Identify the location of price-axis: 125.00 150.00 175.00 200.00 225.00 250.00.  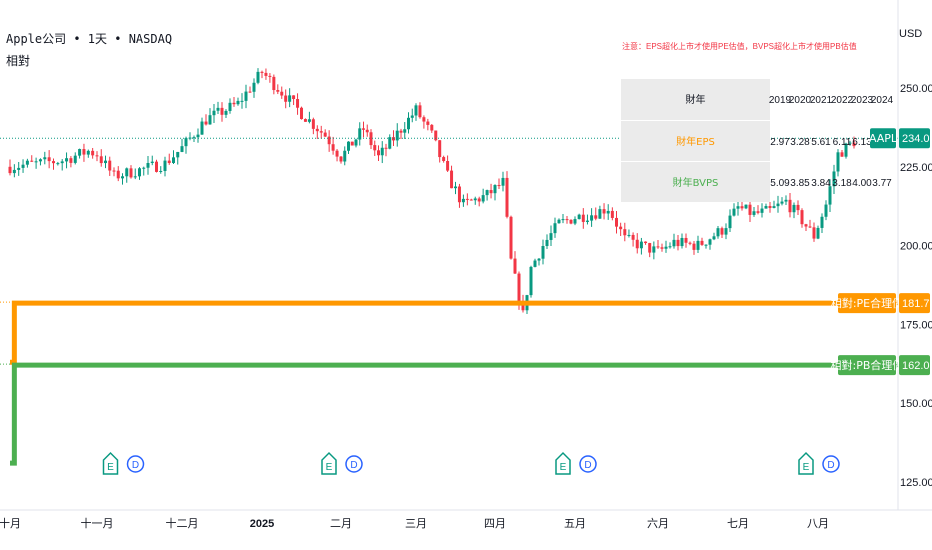
(914, 275).